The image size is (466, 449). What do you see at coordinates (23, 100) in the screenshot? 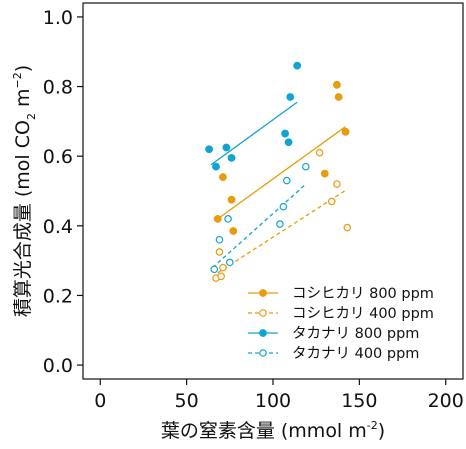
I see `y-axis-label-mid: m` at bounding box center [23, 100].